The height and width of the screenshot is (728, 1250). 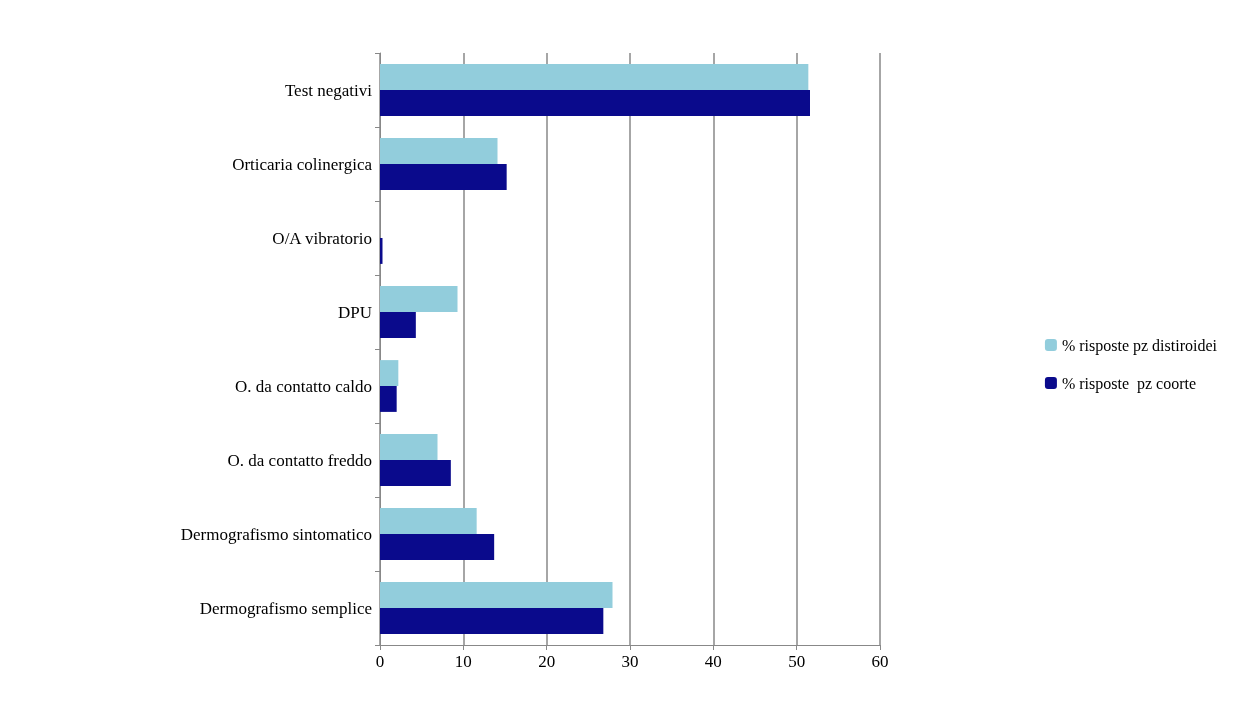 What do you see at coordinates (302, 164) in the screenshot?
I see `y-tick-label: Orticaria colinergica` at bounding box center [302, 164].